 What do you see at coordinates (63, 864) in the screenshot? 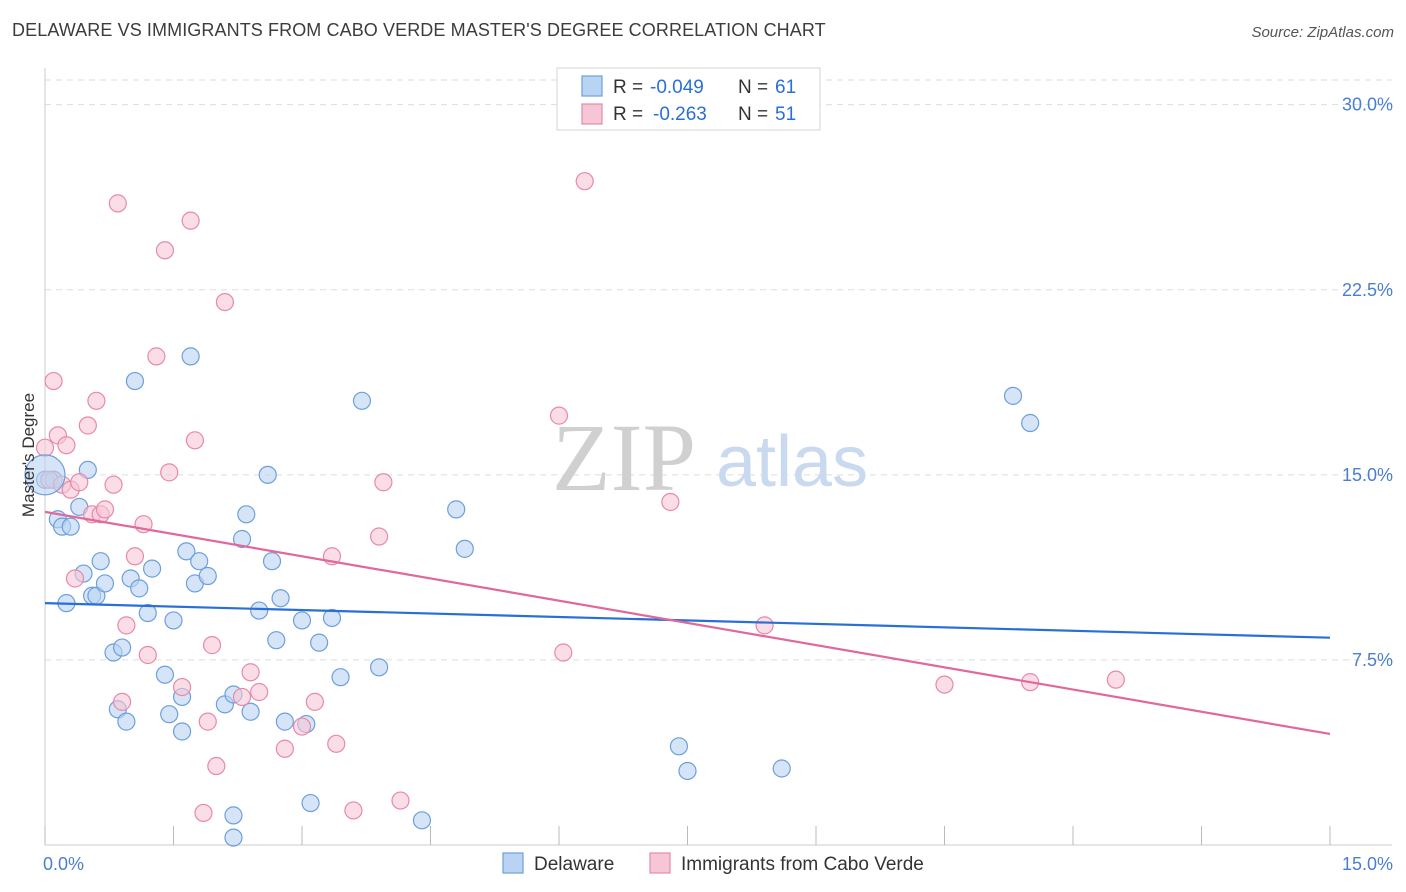
I see `x-tick-label: 0.0%` at bounding box center [63, 864].